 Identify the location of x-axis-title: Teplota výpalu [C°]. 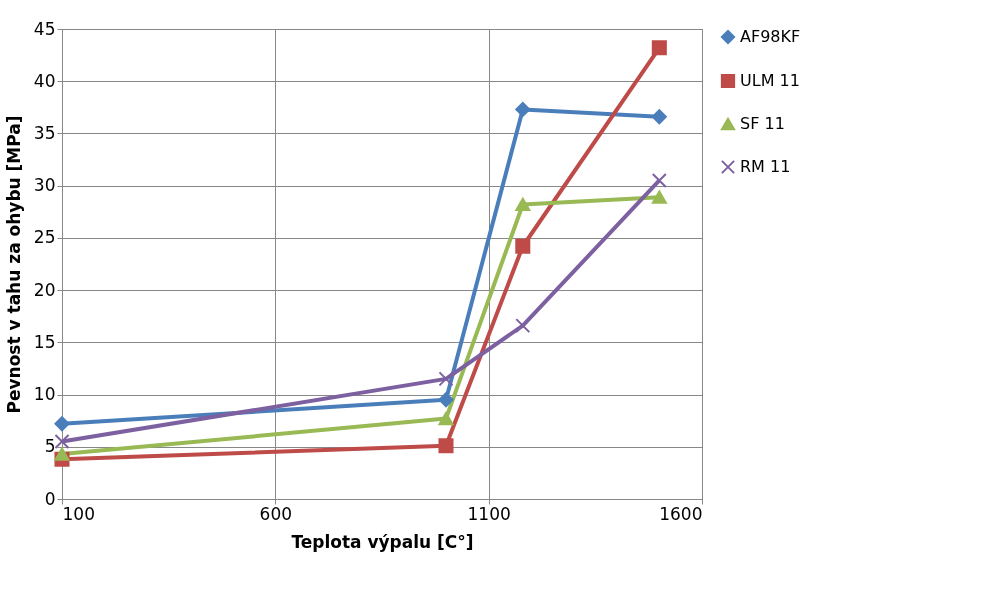
(382, 541).